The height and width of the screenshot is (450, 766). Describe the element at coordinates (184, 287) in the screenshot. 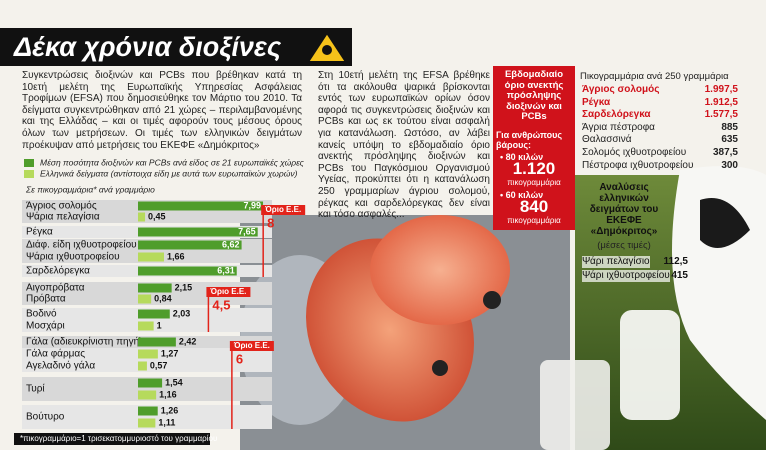

I see `value-label: 2,15` at that location.